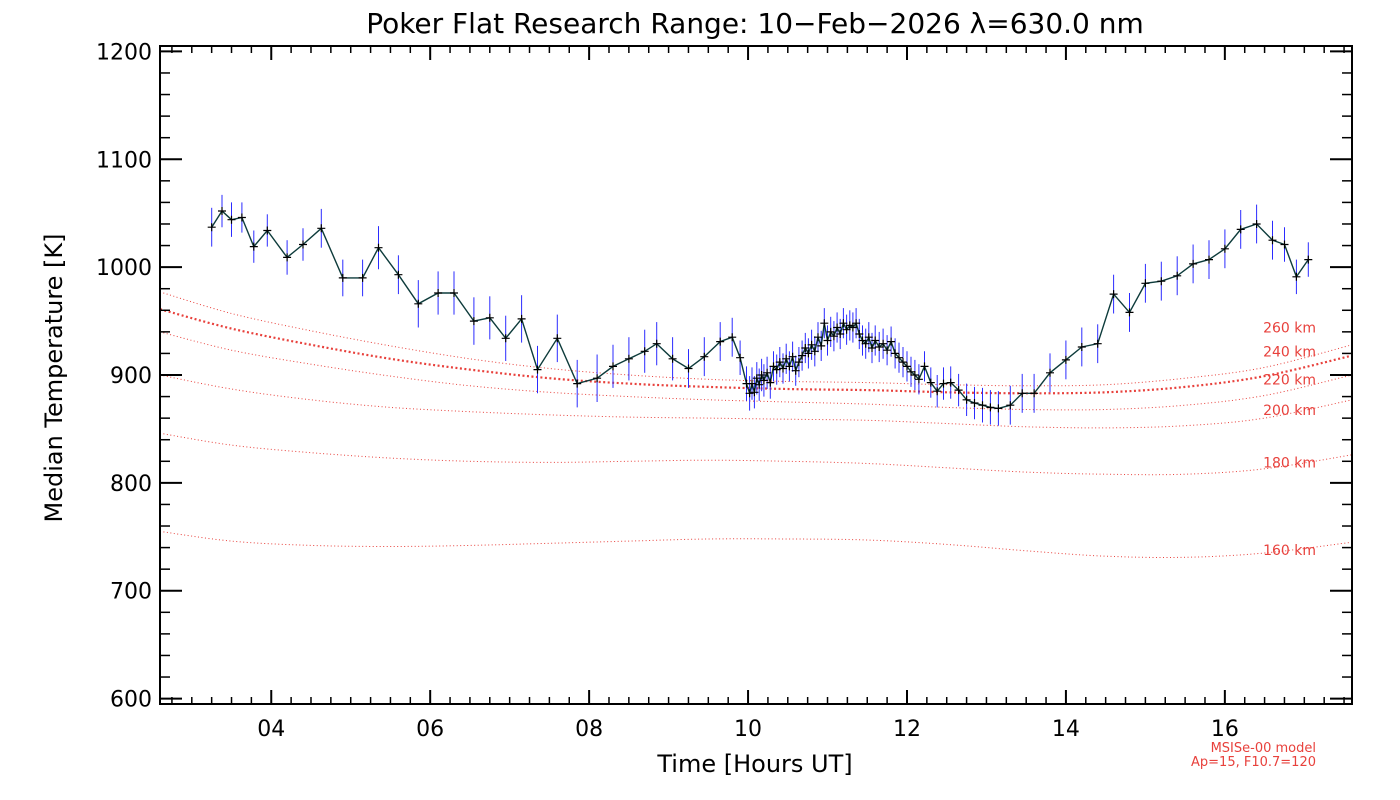 Image resolution: width=1400 pixels, height=800 pixels. I want to click on model-label-200-km: 200 km, so click(1289, 411).